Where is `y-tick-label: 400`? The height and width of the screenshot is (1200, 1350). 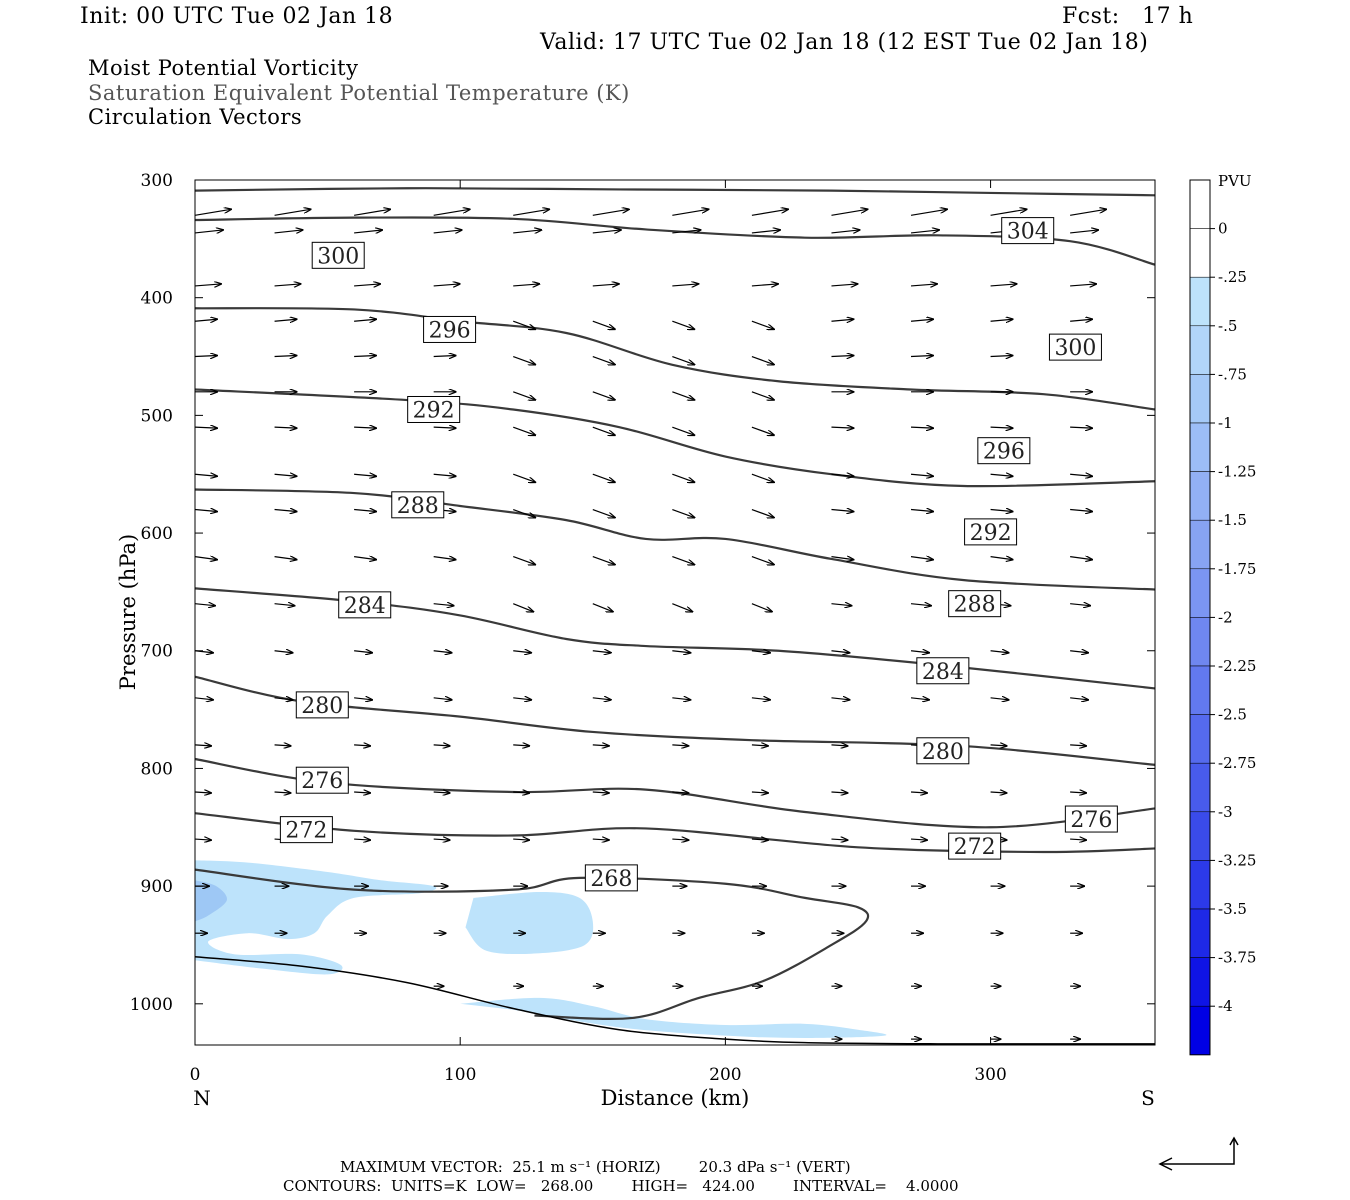 y-tick-label: 400 is located at coordinates (157, 299).